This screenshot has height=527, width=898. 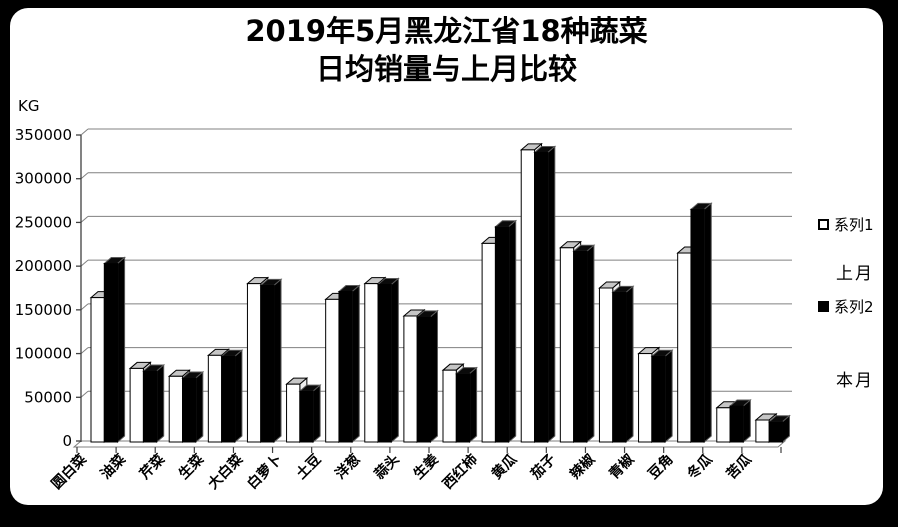 What do you see at coordinates (855, 381) in the screenshot?
I see `series2-annotation-this-month: 本月` at bounding box center [855, 381].